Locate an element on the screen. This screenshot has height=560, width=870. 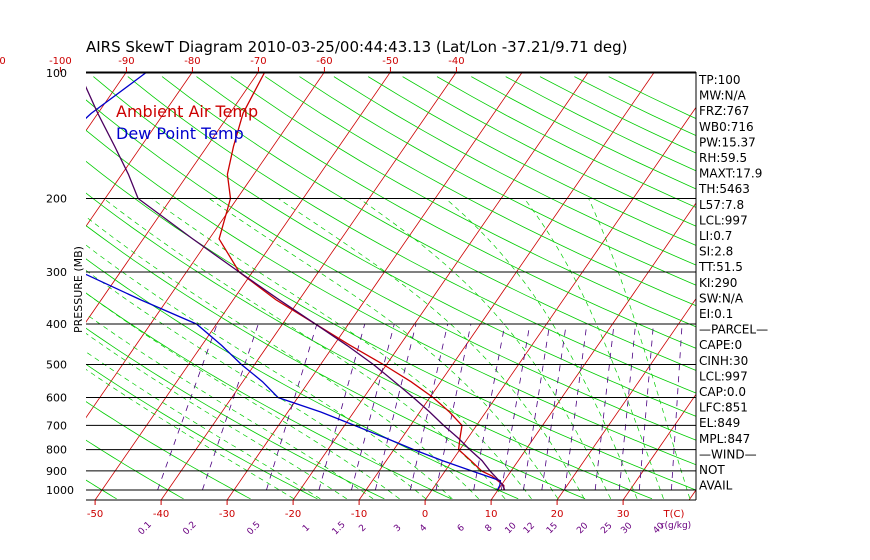
mixing-ratio-unit-label: r(g/kg) is located at coordinates (676, 526).